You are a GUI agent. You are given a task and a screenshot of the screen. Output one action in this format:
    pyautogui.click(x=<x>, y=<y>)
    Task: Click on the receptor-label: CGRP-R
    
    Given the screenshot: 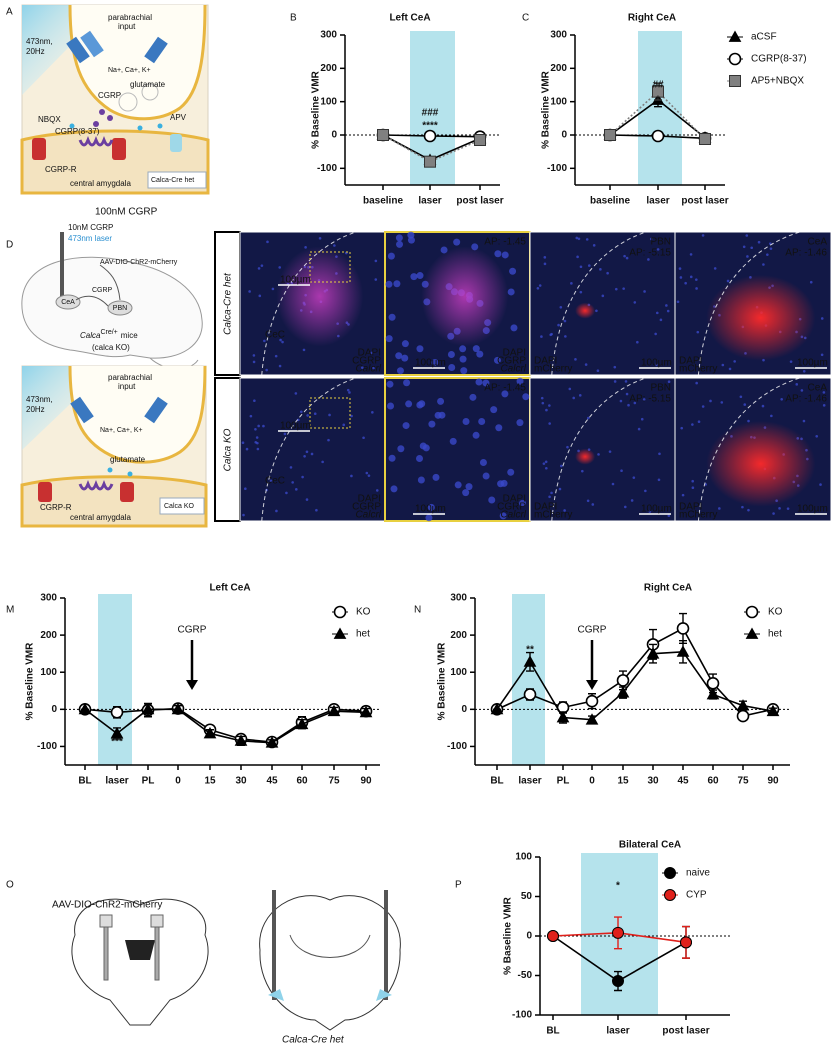 What is the action you would take?
    pyautogui.click(x=61, y=169)
    